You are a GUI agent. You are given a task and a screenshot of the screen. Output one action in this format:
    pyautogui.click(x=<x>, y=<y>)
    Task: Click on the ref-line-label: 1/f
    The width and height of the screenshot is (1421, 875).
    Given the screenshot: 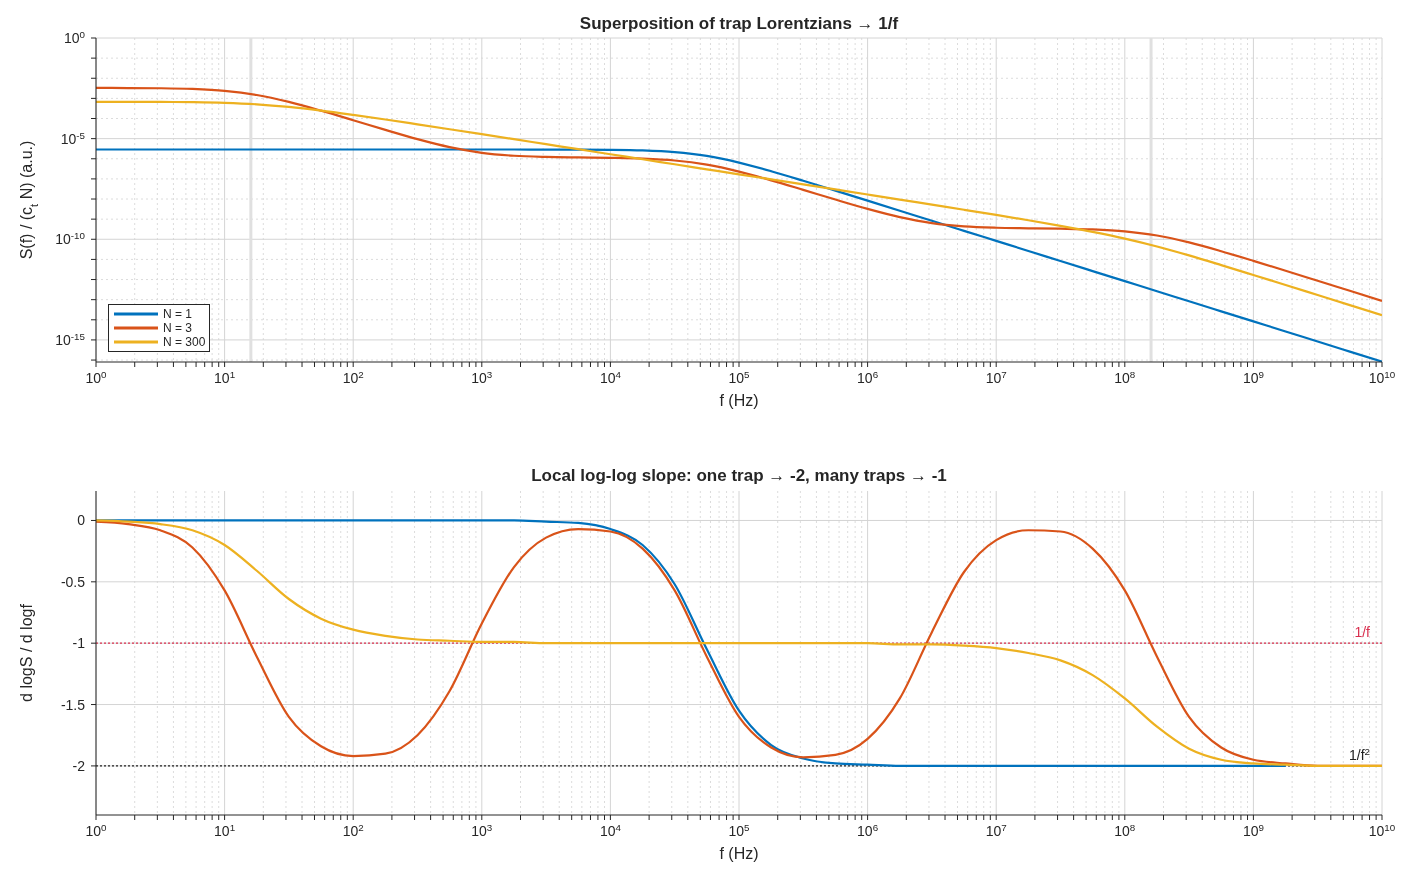 What is the action you would take?
    pyautogui.click(x=1362, y=632)
    